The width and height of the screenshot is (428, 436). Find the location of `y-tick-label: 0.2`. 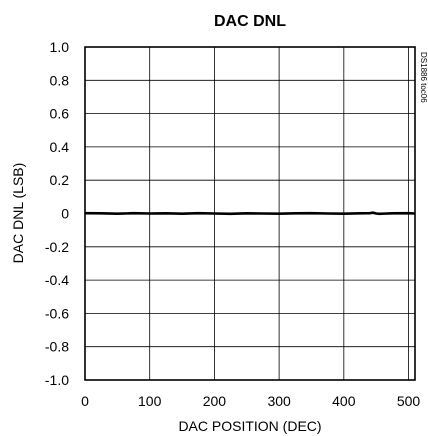

y-tick-label: 0.2 is located at coordinates (60, 180).